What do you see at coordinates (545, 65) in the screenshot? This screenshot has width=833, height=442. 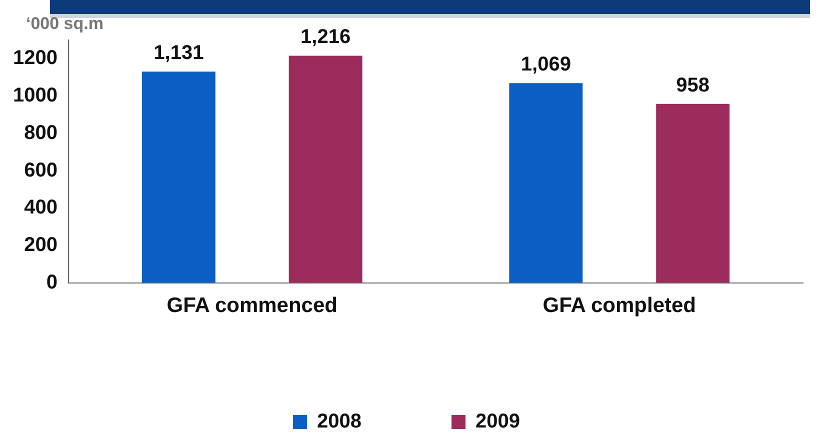 I see `data-label: 1,069` at bounding box center [545, 65].